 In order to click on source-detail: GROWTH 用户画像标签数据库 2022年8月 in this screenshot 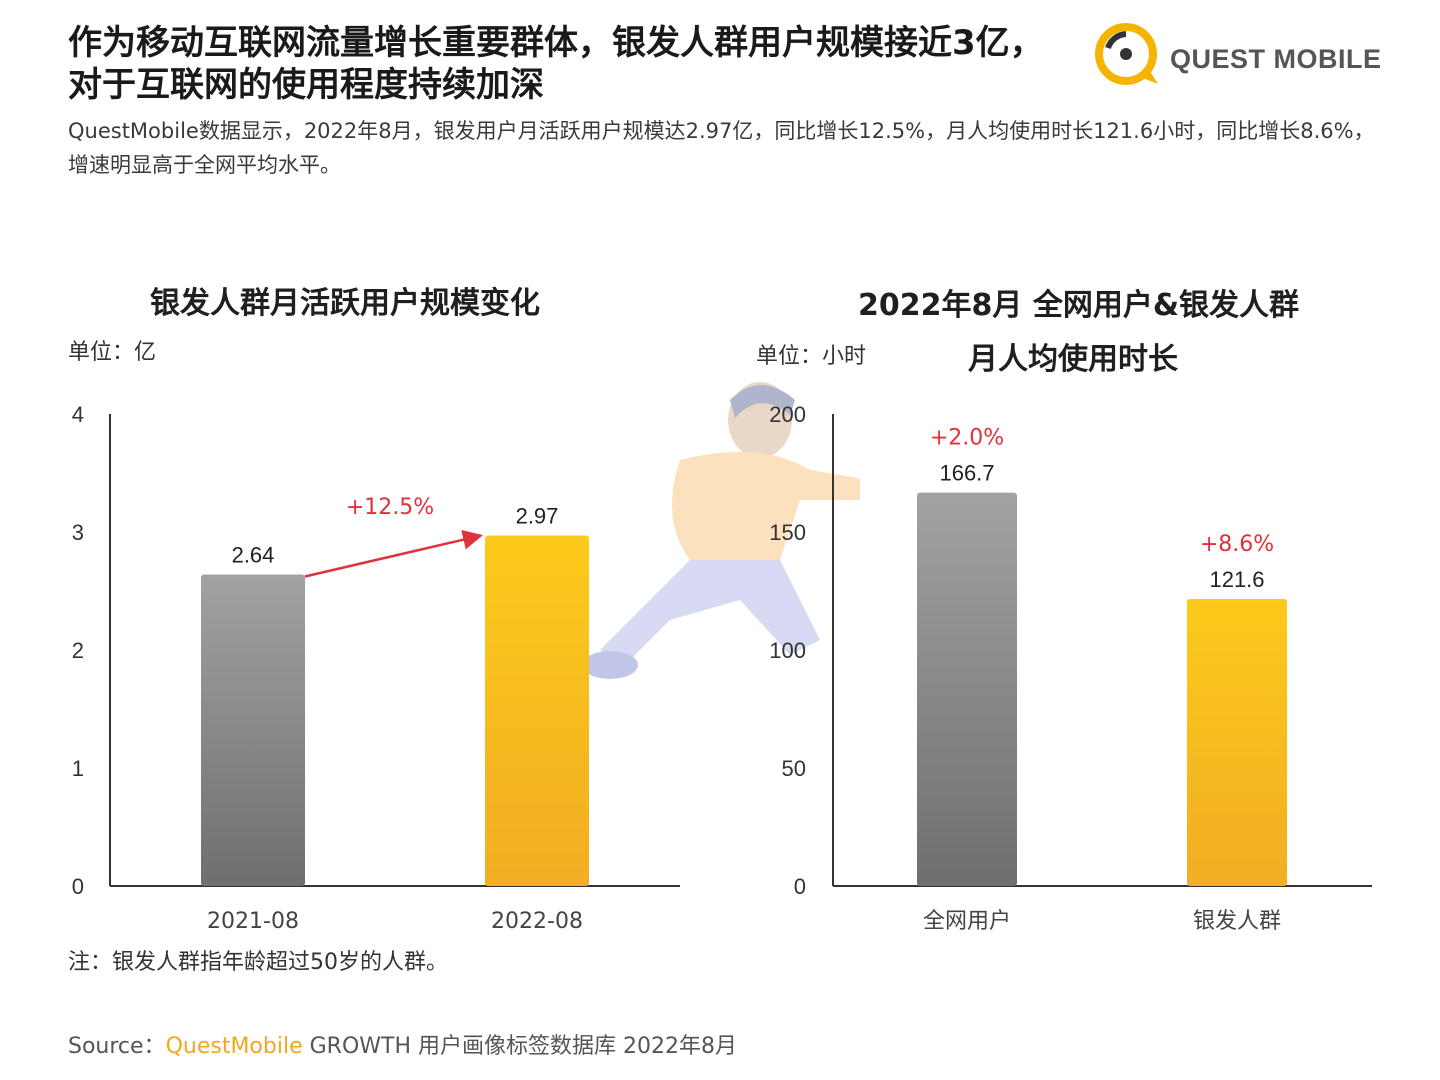, I will do `click(519, 1046)`.